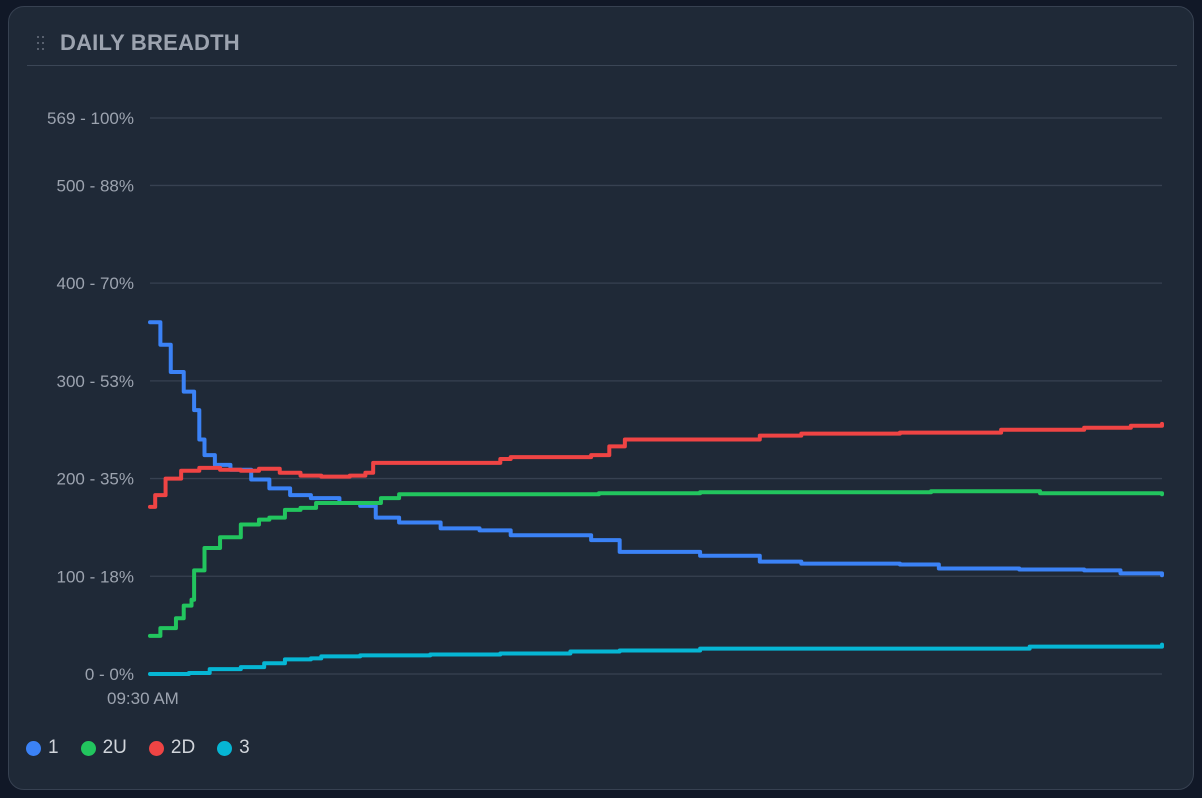 This screenshot has height=798, width=1202. Describe the element at coordinates (233, 748) in the screenshot. I see `legend-item-3: 3` at that location.